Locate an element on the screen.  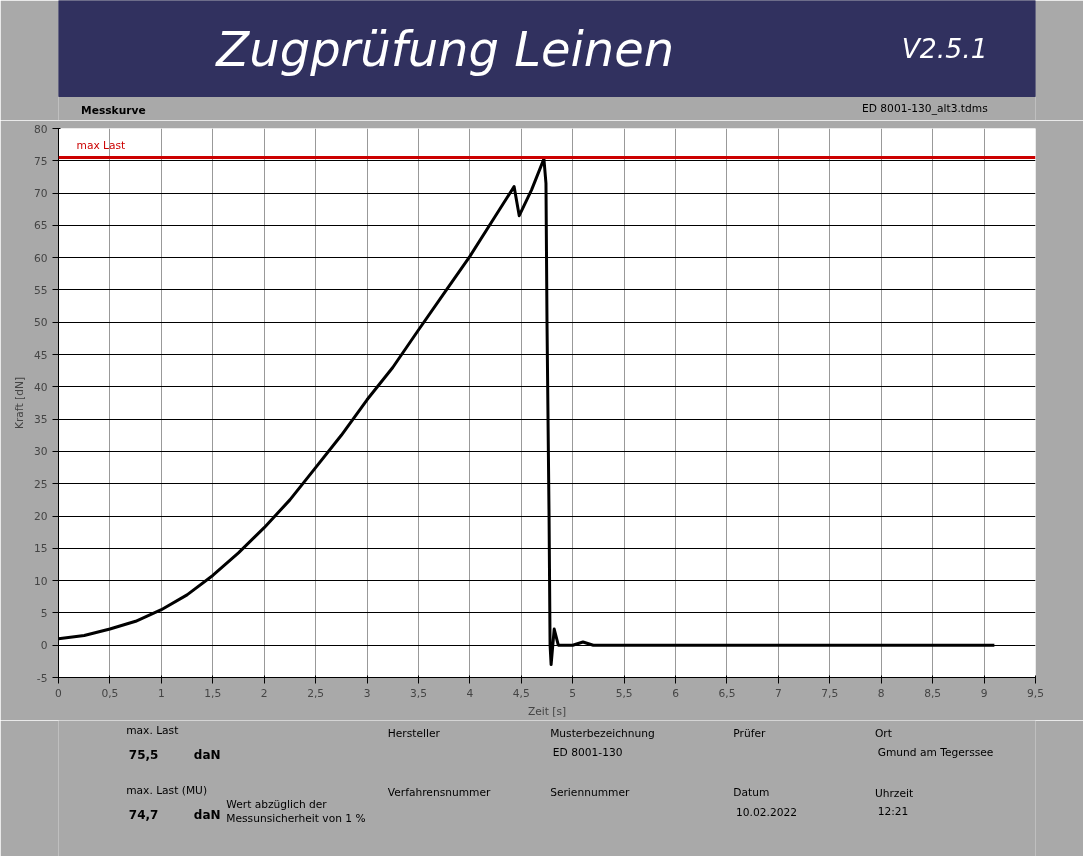
text: Uhrzeit is located at coordinates (894, 793).